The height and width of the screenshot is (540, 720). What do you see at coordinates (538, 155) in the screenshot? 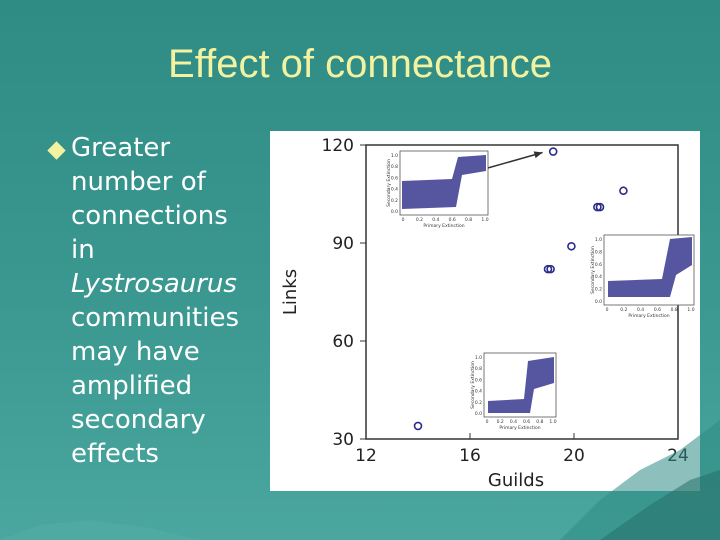
I see `annotation-arrowhead` at bounding box center [538, 155].